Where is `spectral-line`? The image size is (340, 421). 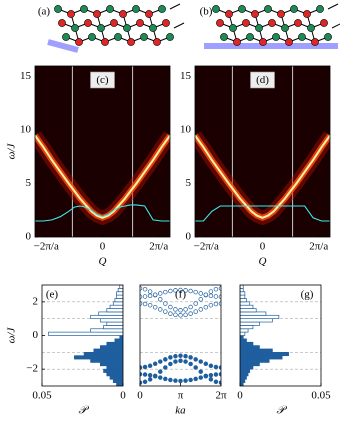
spectral-line is located at coordinates (102, 176).